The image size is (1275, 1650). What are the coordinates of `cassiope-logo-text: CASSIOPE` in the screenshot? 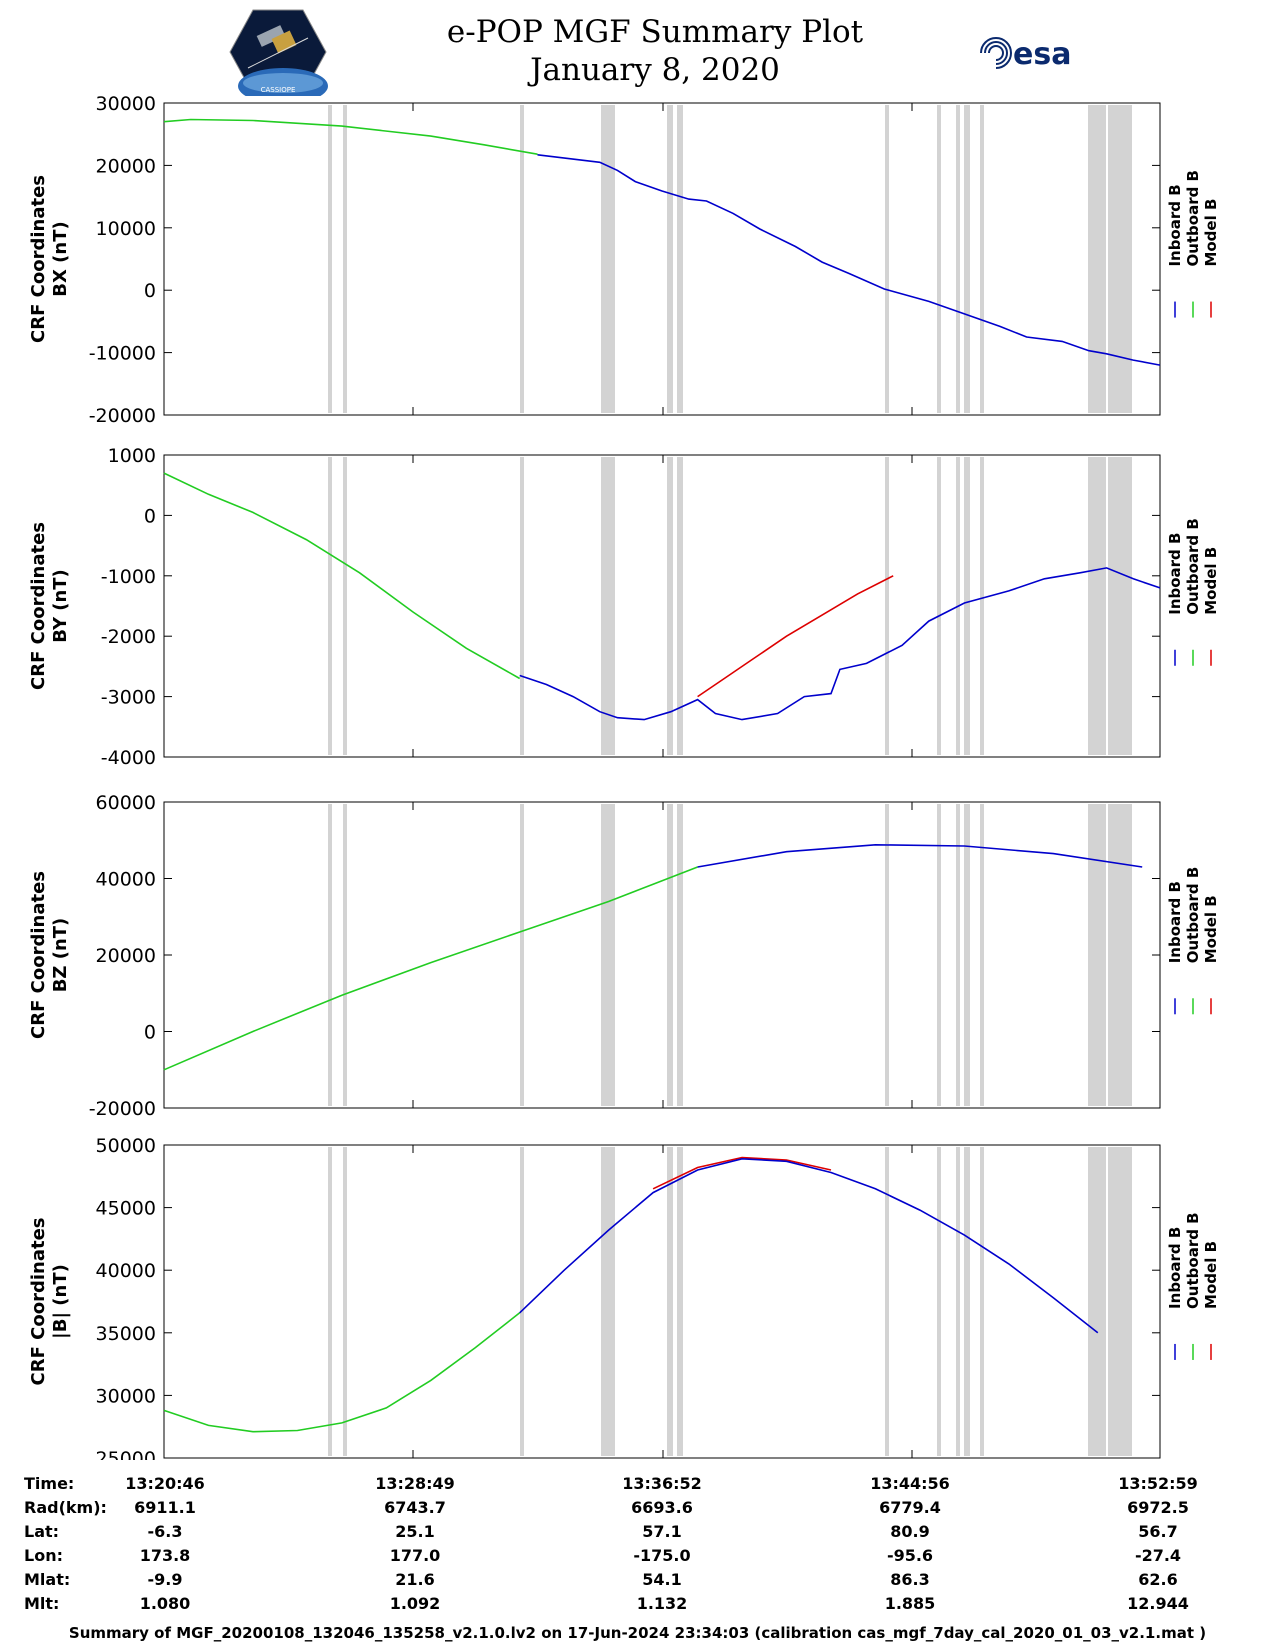 It's located at (278, 90).